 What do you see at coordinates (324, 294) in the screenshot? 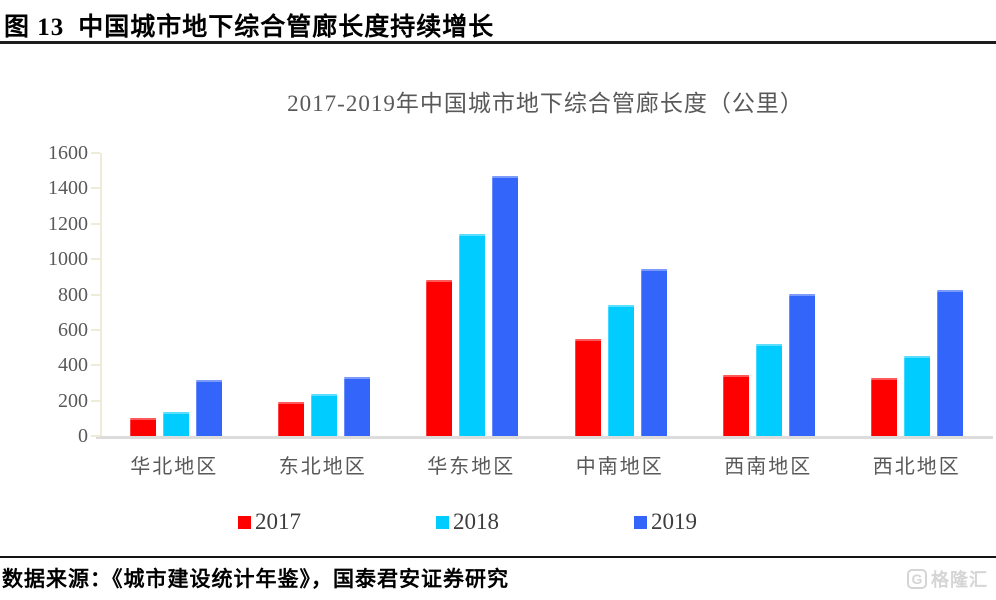
I see `bar-group-东北地区` at bounding box center [324, 294].